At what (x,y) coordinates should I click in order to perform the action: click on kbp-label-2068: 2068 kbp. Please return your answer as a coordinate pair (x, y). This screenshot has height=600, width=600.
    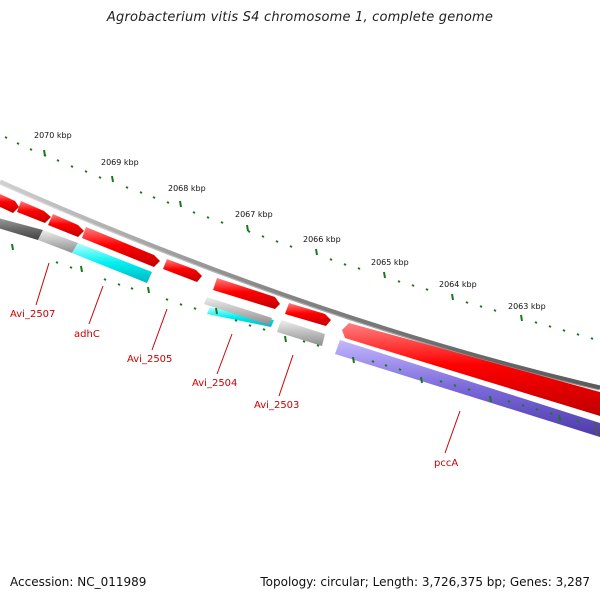
    Looking at the image, I should click on (187, 188).